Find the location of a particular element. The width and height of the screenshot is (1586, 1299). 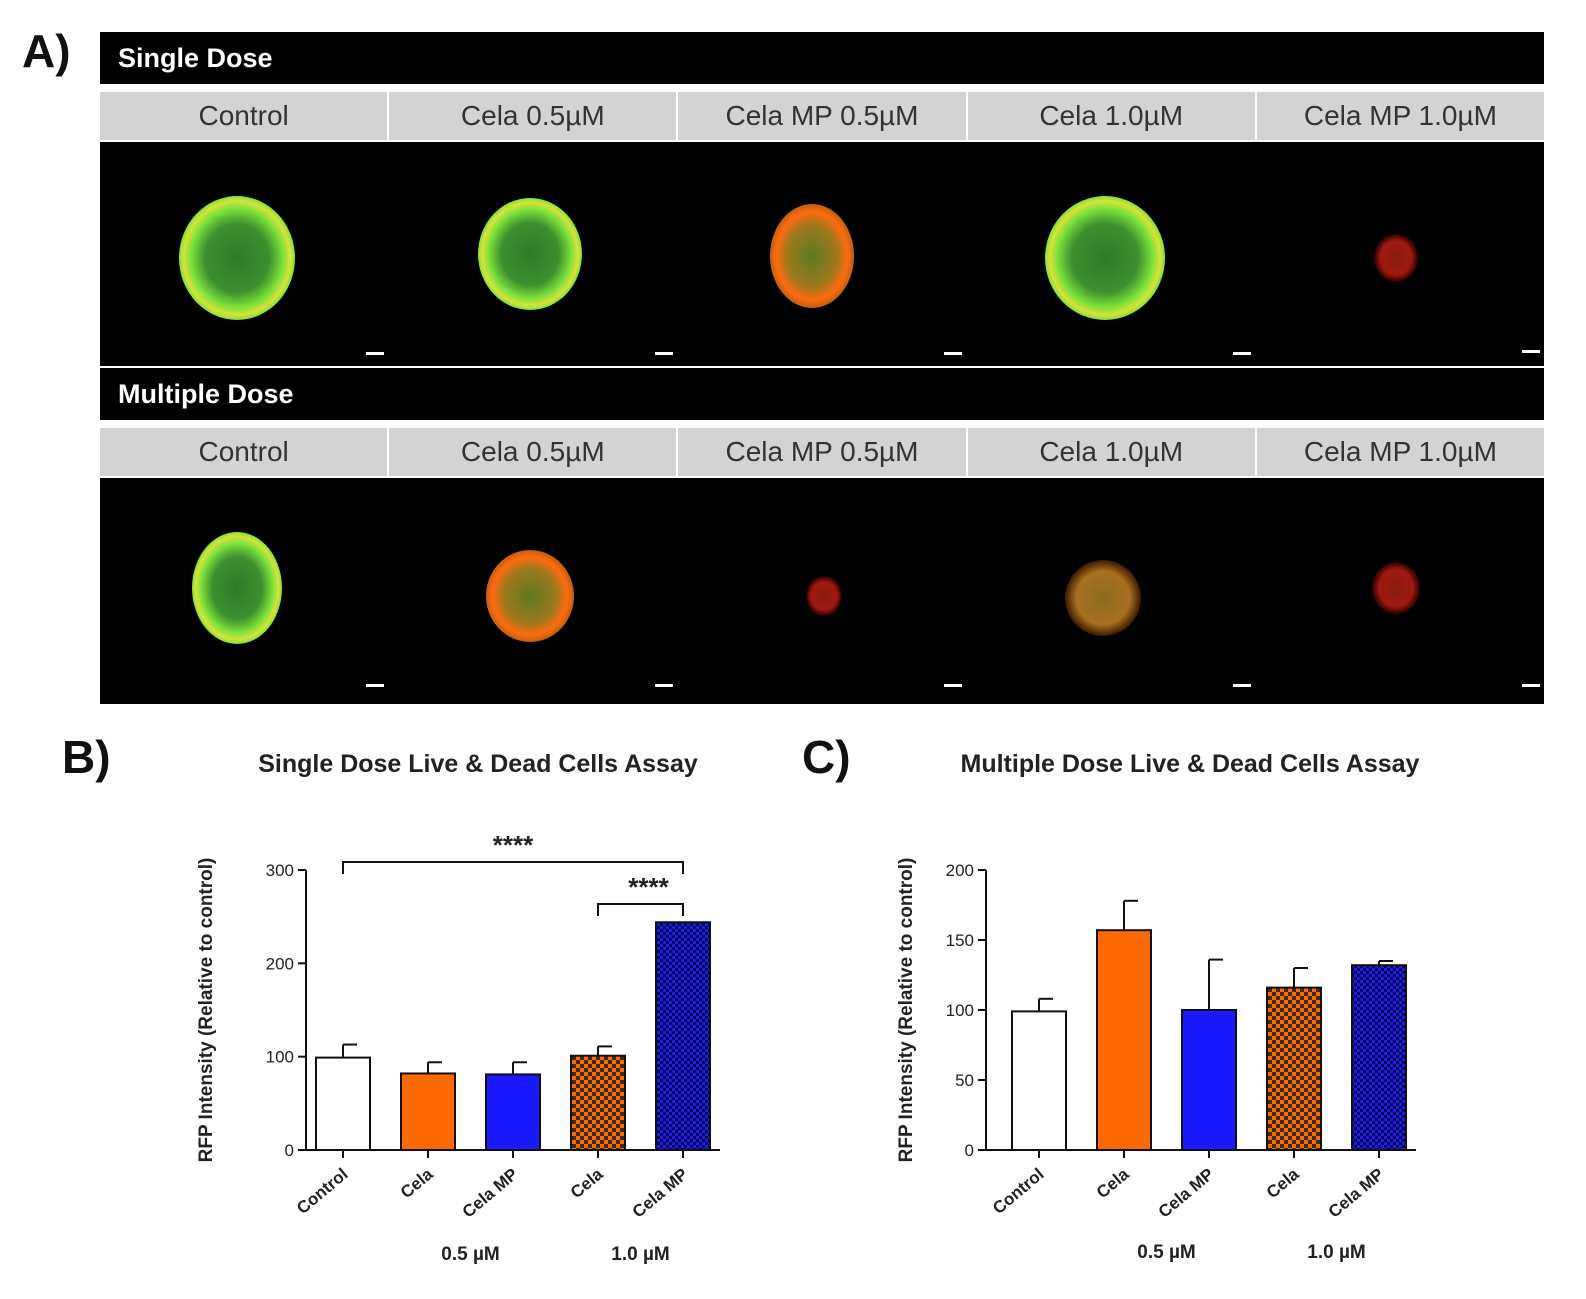

multiple-dose-micrographs is located at coordinates (866, 609).